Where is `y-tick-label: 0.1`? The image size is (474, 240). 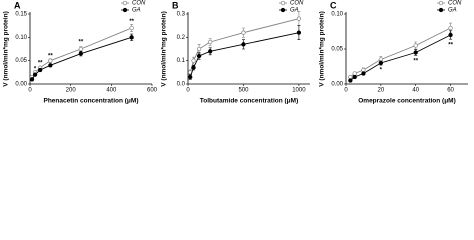
y-tick-label: 0.1 is located at coordinates (181, 61).